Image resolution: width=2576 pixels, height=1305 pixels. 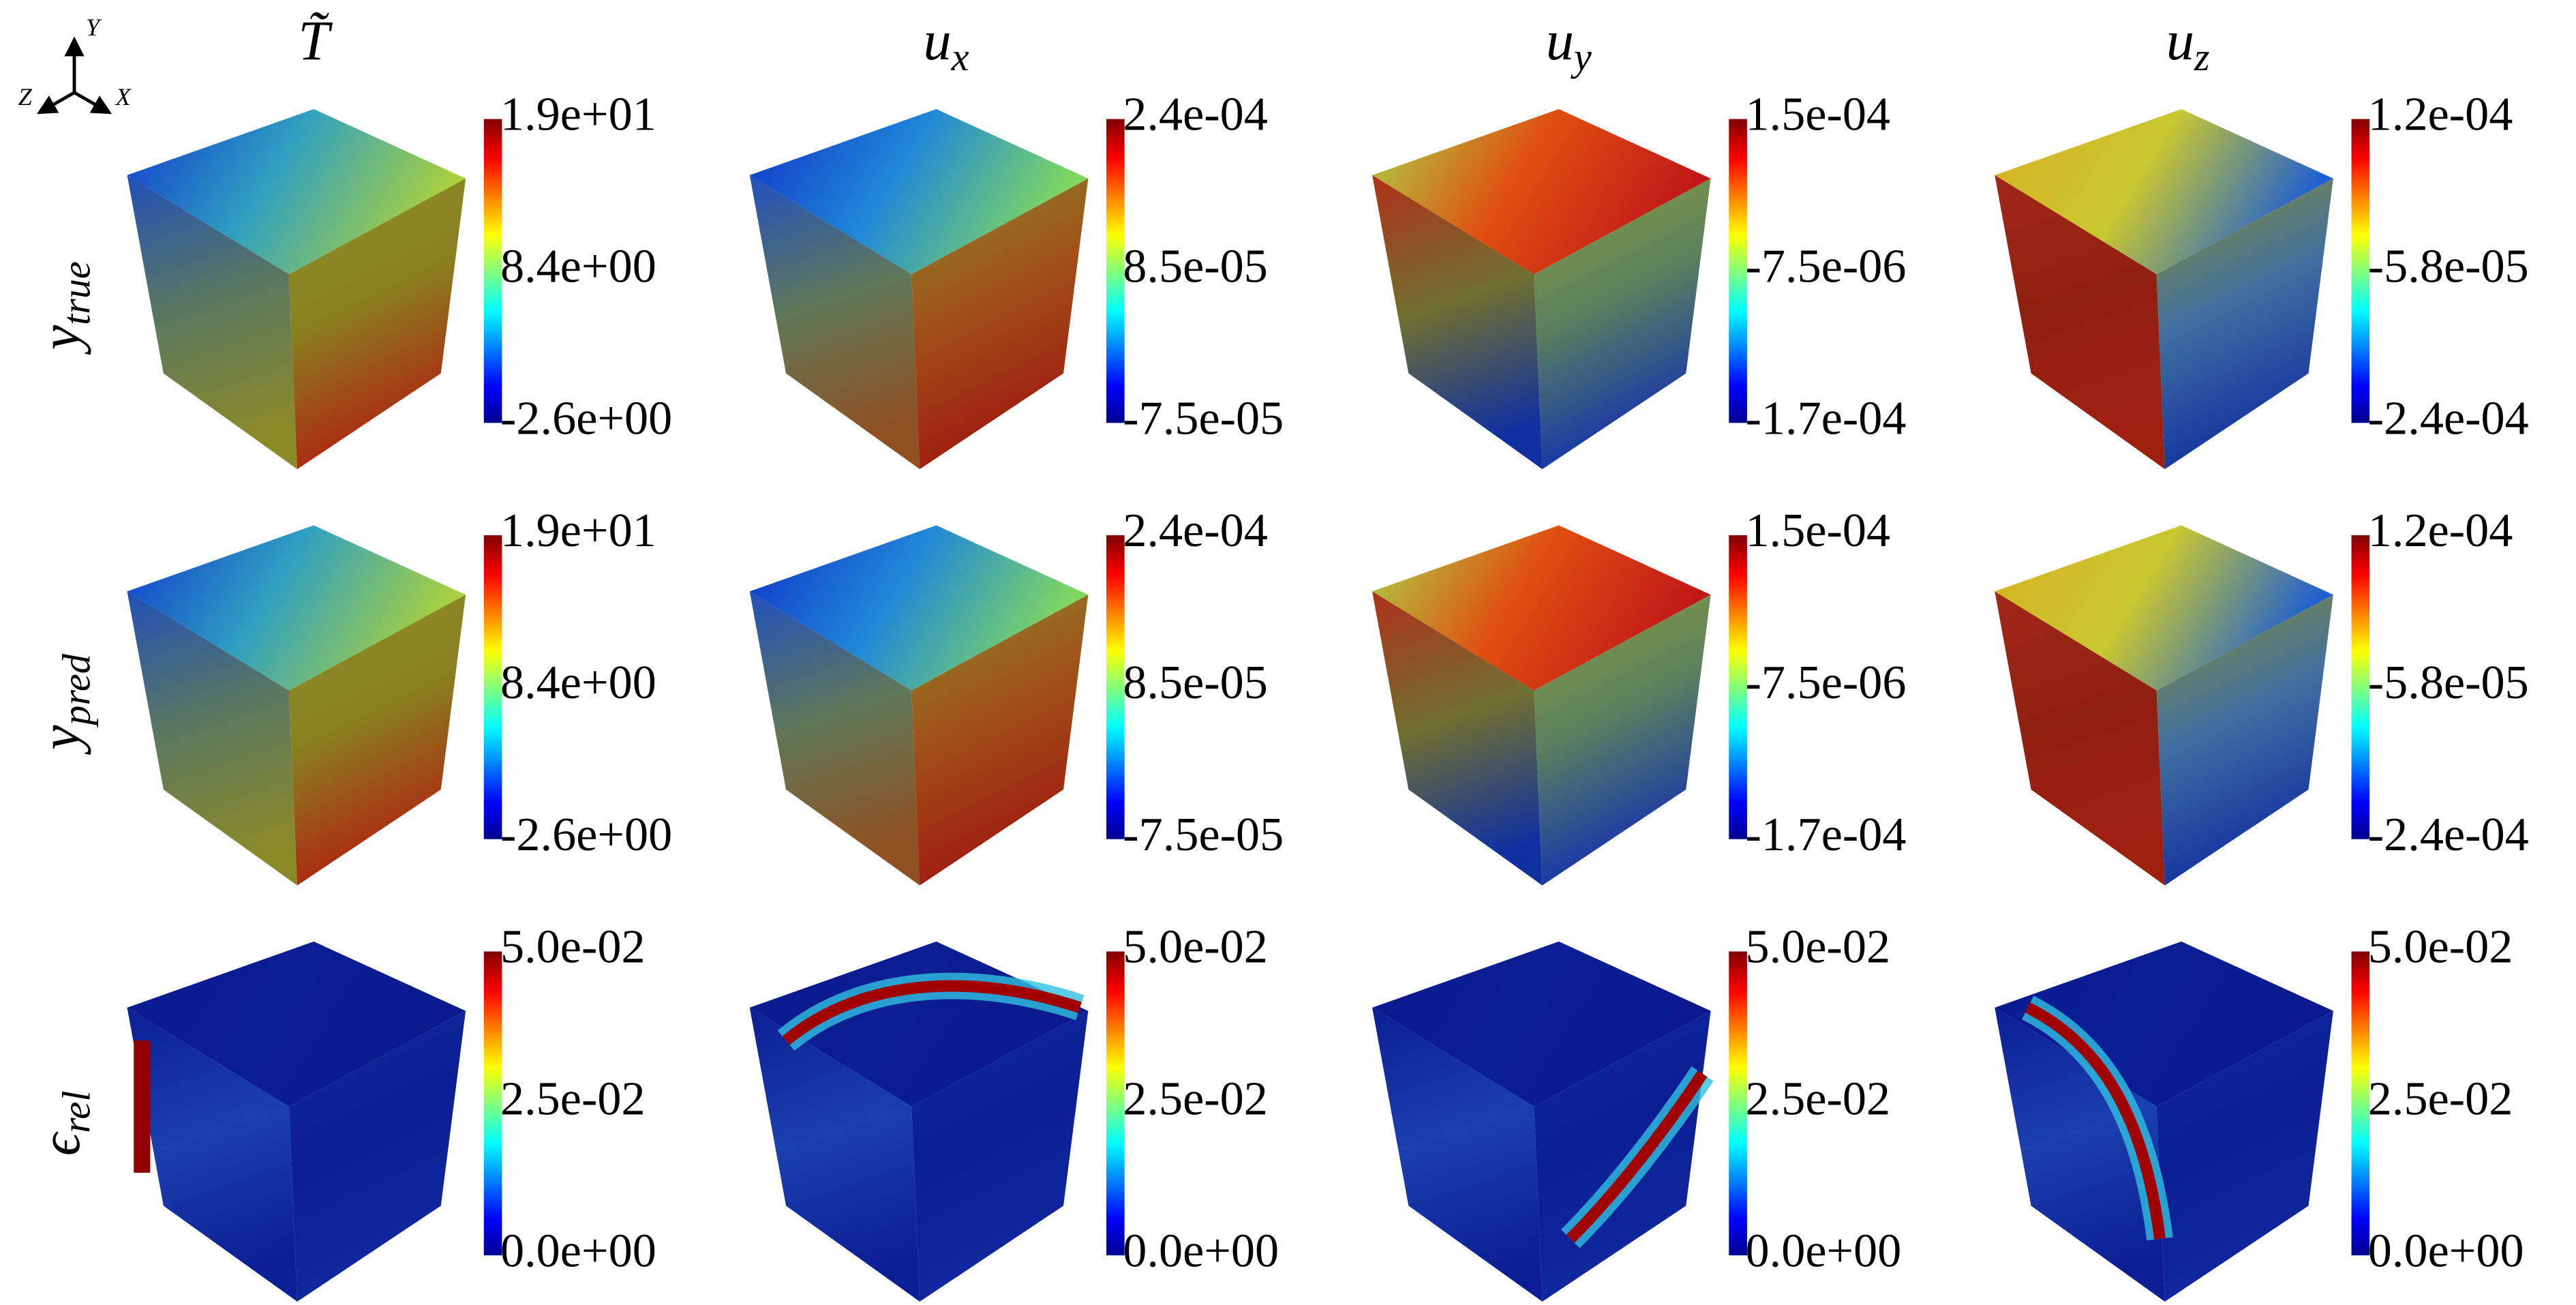 I want to click on math-label: uy, so click(x=1569, y=44).